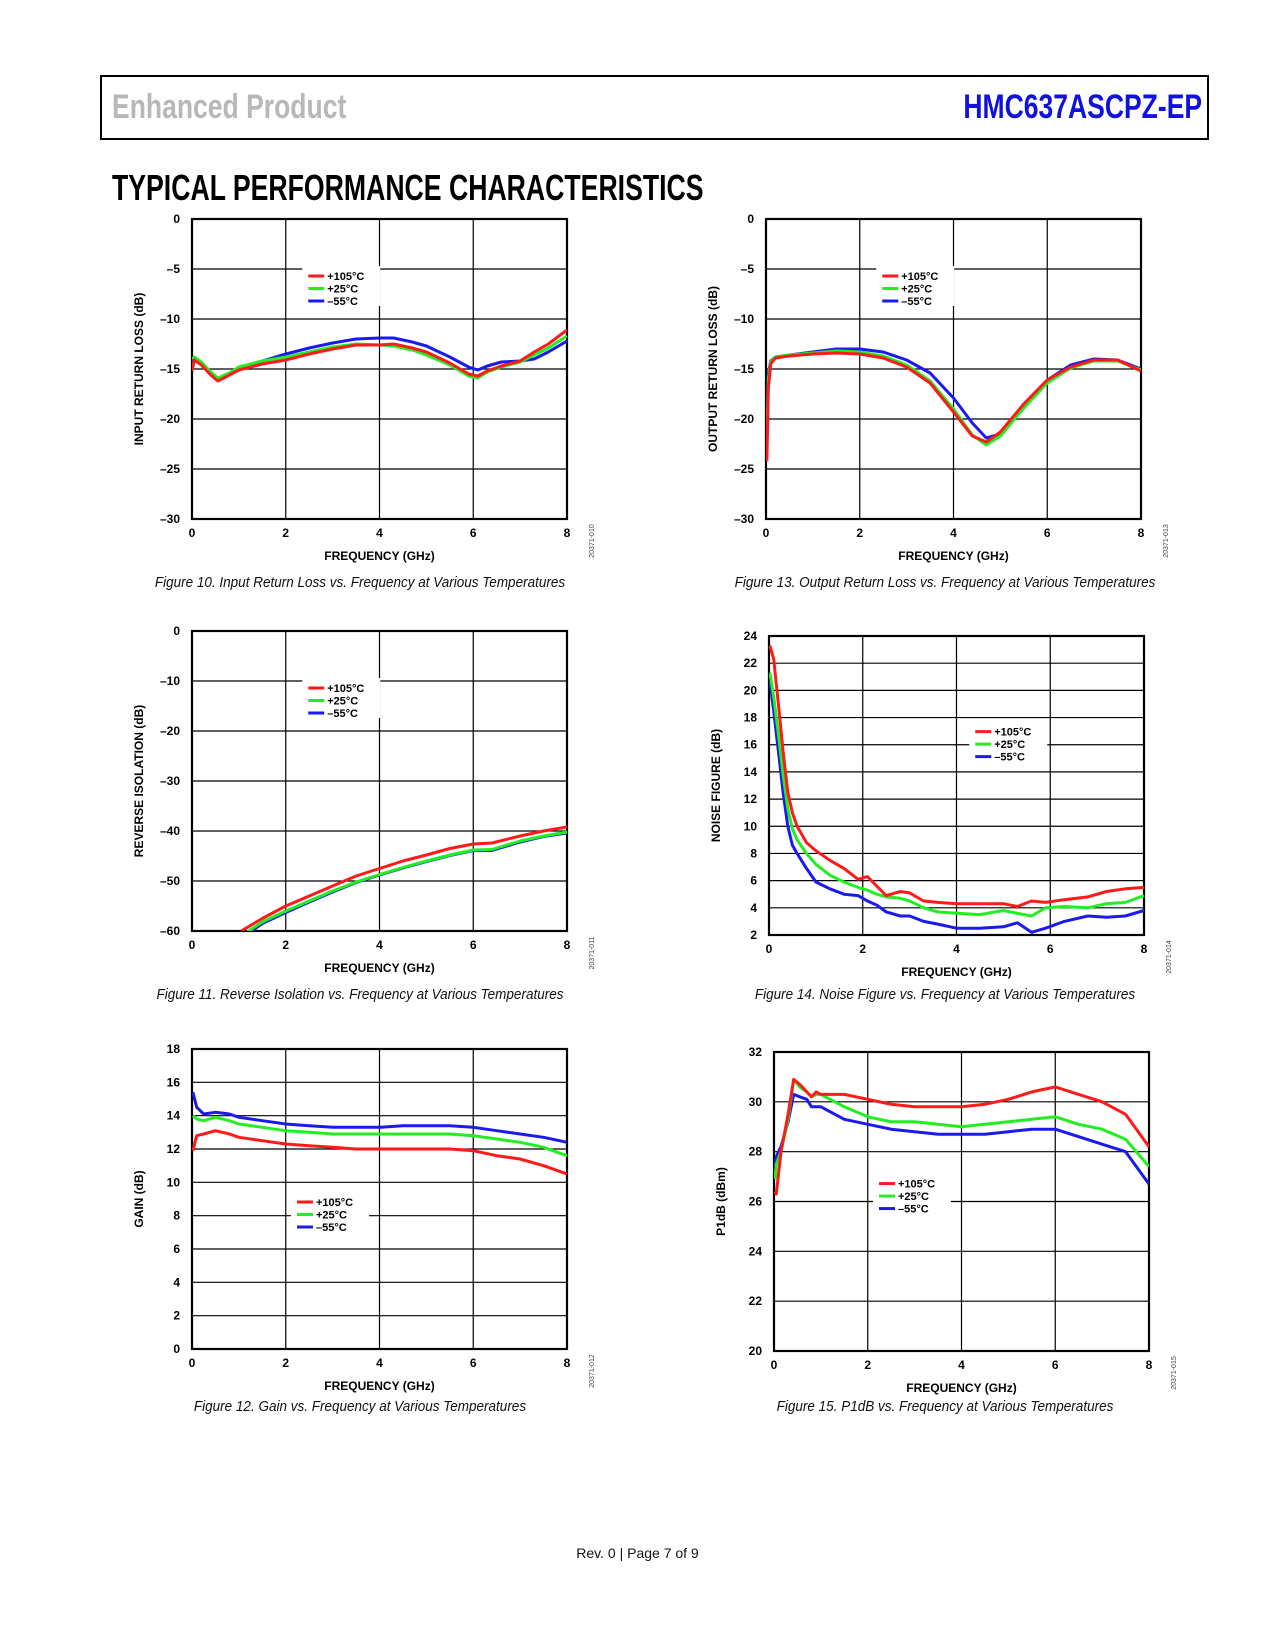 The height and width of the screenshot is (1650, 1275). I want to click on y-tick-label: 16, so click(174, 1082).